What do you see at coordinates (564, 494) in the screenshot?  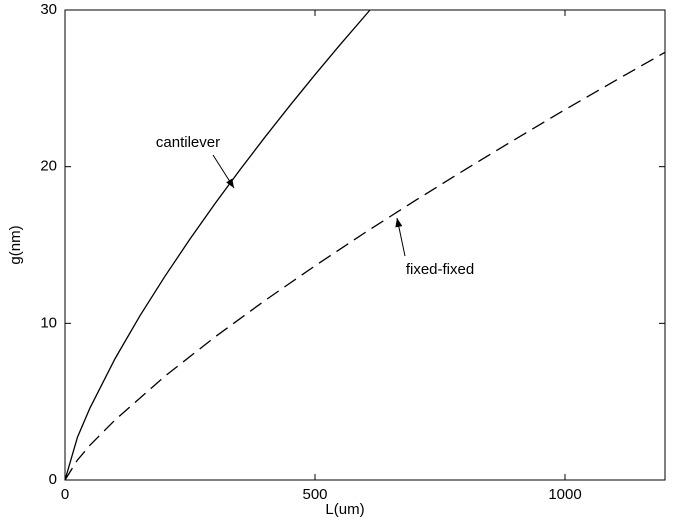 I see `x-tick-label: 1000` at bounding box center [564, 494].